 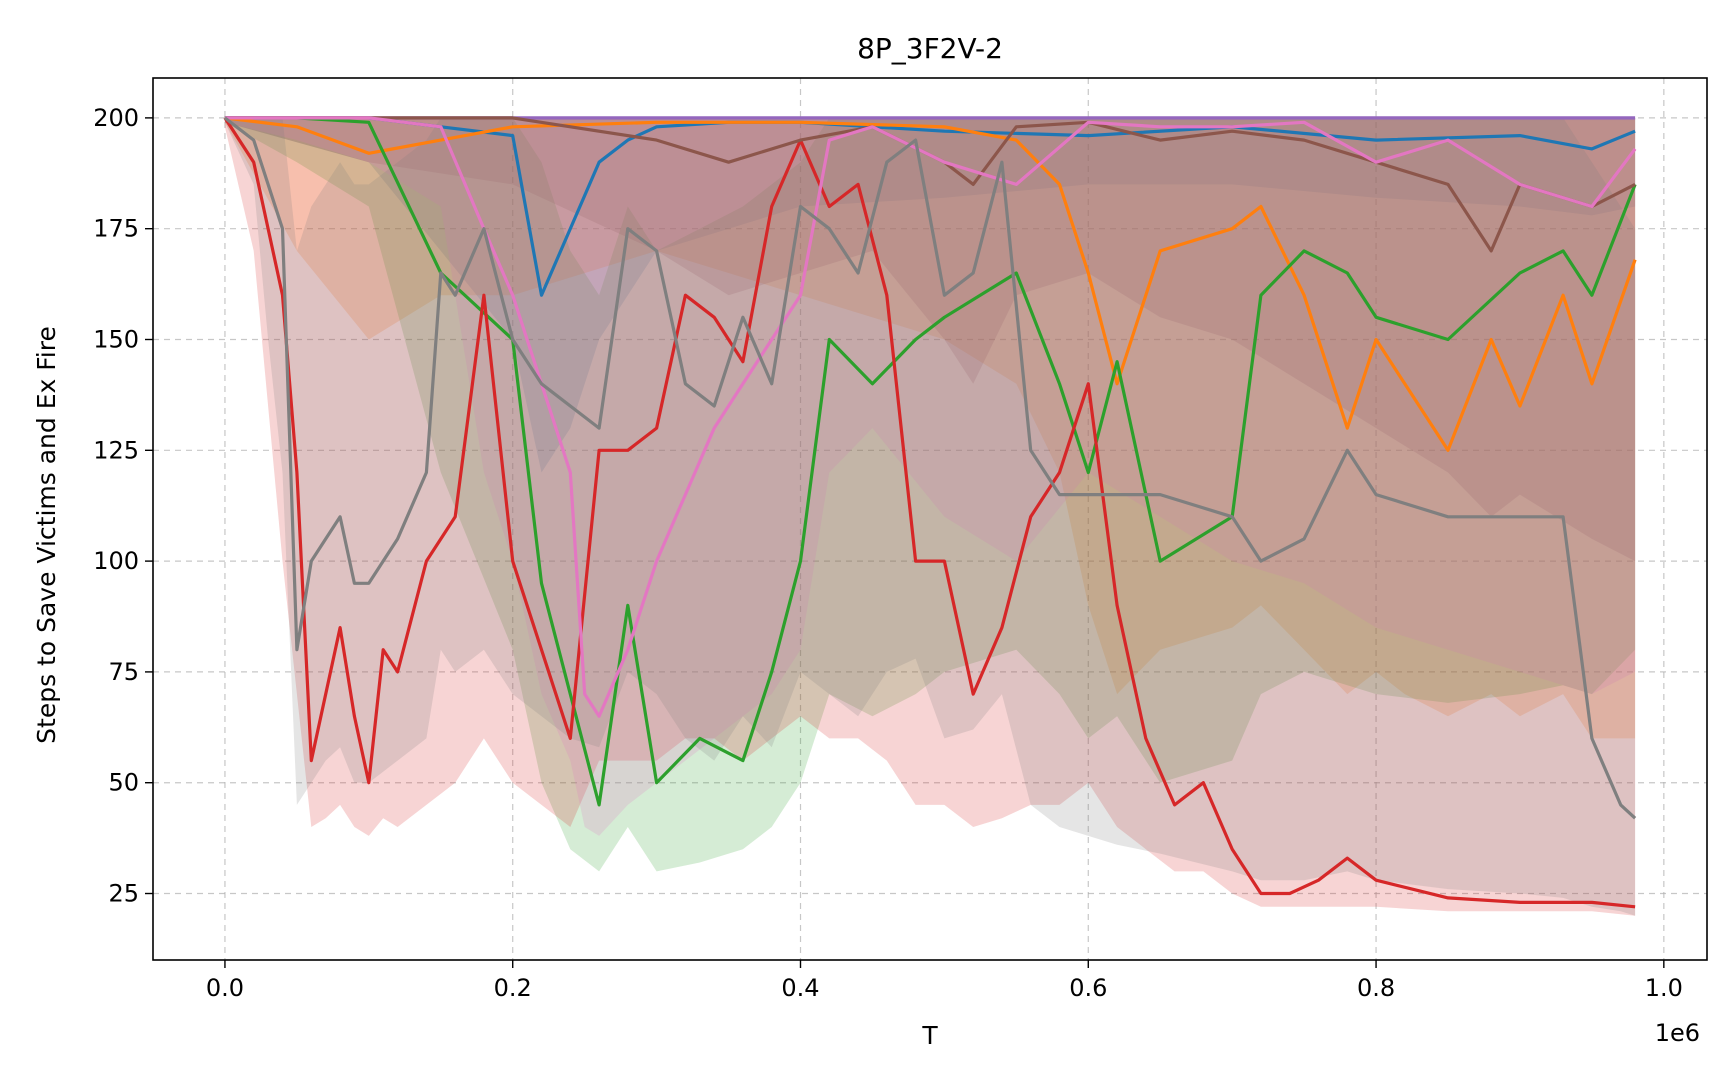 I want to click on x-tick-label-3: 0.6, so click(x=1088, y=988).